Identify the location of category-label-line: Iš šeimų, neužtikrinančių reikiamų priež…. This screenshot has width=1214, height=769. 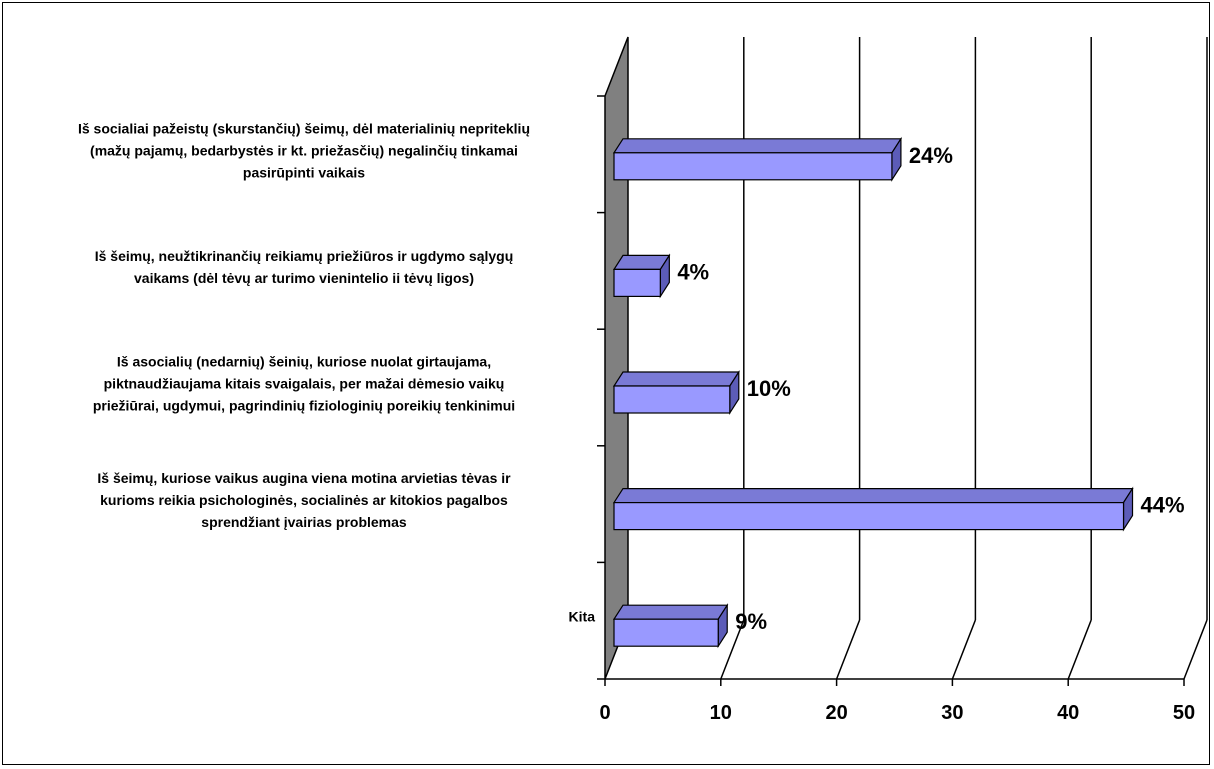
(304, 256).